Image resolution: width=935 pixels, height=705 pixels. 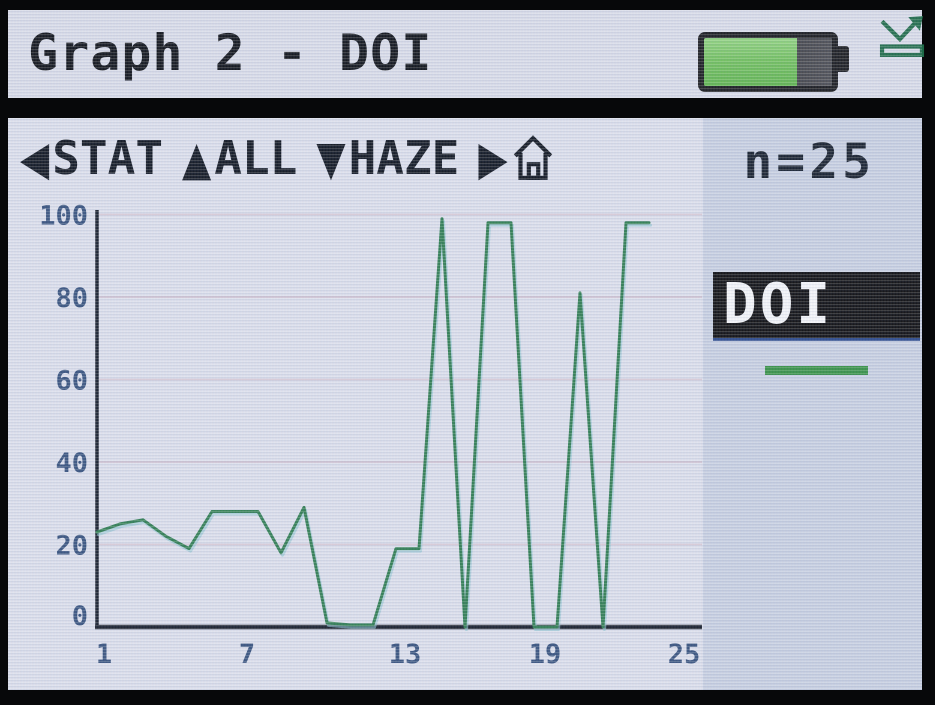 What do you see at coordinates (71, 463) in the screenshot?
I see `svg-text: 40` at bounding box center [71, 463].